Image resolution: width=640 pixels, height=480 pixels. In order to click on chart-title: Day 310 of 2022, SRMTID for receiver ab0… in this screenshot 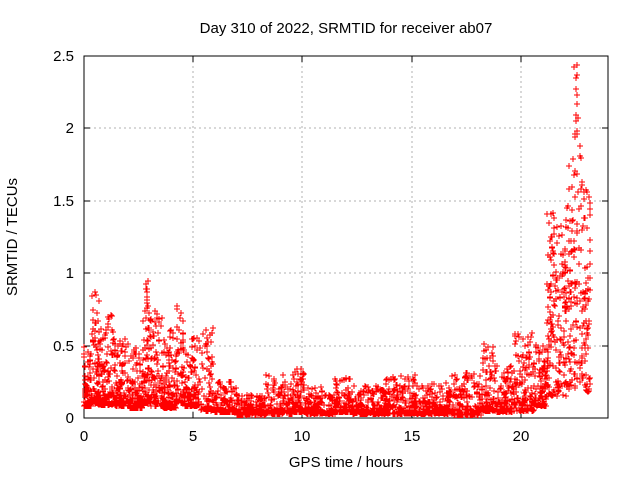, I will do `click(346, 28)`.